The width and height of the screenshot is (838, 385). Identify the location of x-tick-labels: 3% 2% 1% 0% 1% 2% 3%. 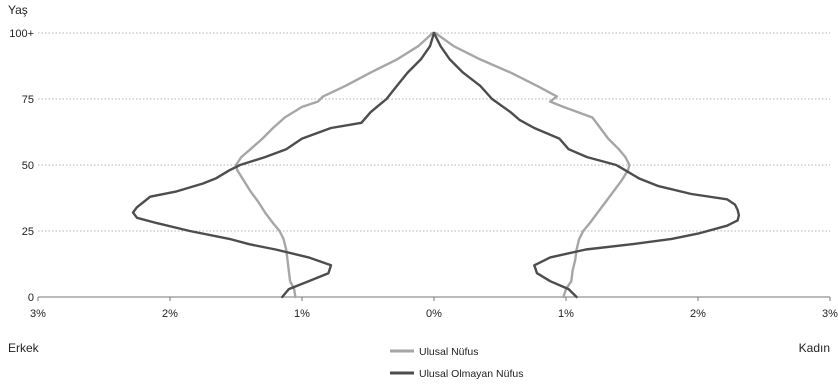
(434, 314).